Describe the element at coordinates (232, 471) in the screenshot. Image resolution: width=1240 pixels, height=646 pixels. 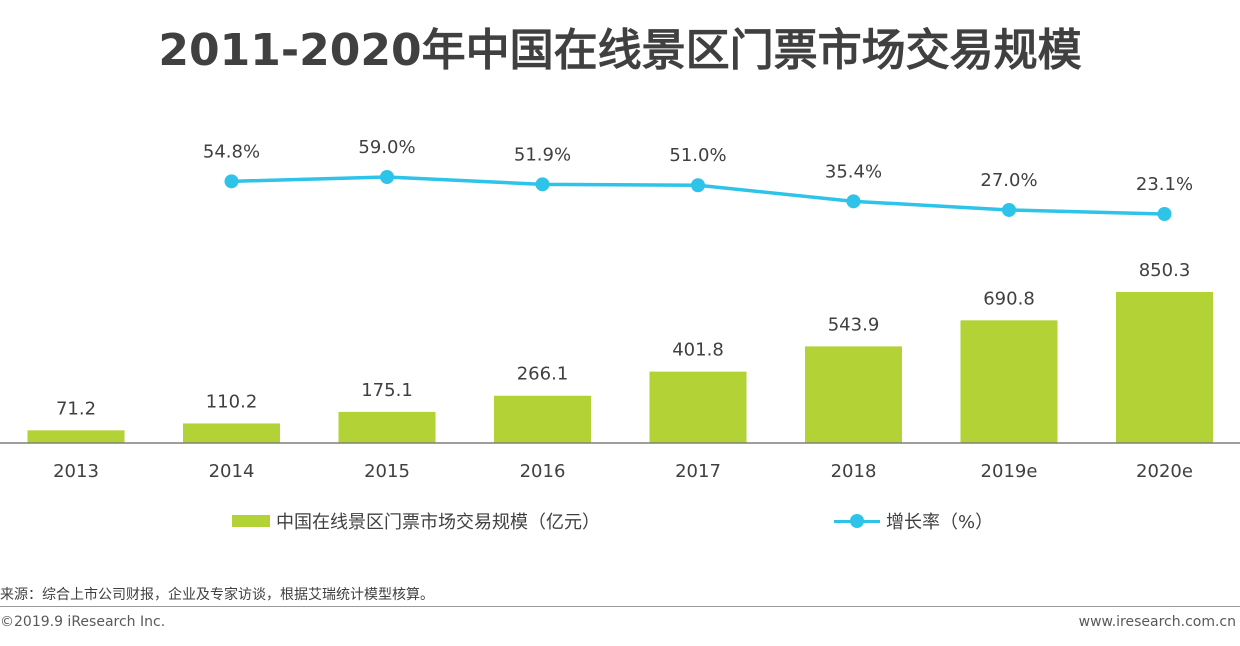
I see `x-tick-2014: 2014` at that location.